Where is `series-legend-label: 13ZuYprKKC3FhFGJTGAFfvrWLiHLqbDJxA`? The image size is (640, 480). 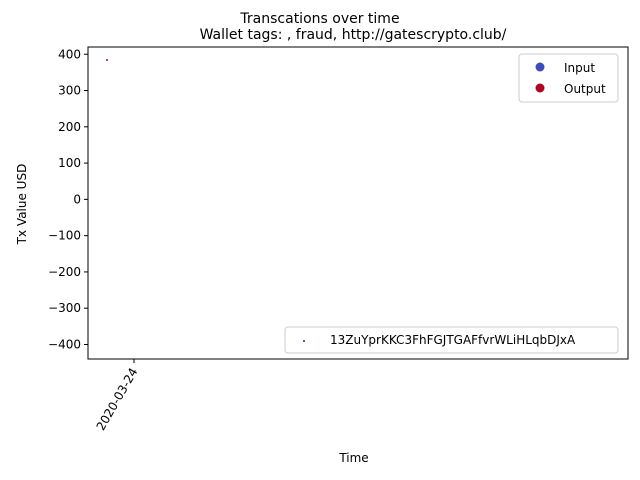 series-legend-label: 13ZuYprKKC3FhFGJTGAFfvrWLiHLqbDJxA is located at coordinates (453, 340).